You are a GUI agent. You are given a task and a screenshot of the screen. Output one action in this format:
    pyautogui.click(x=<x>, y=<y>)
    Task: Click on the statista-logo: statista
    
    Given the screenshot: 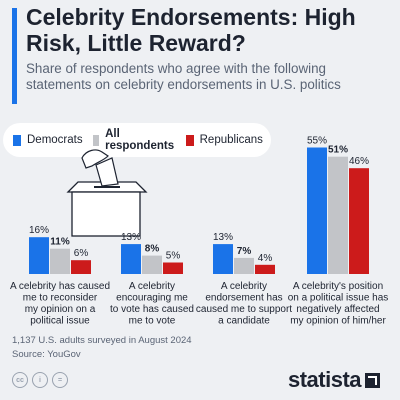 What is the action you would take?
    pyautogui.click(x=334, y=380)
    